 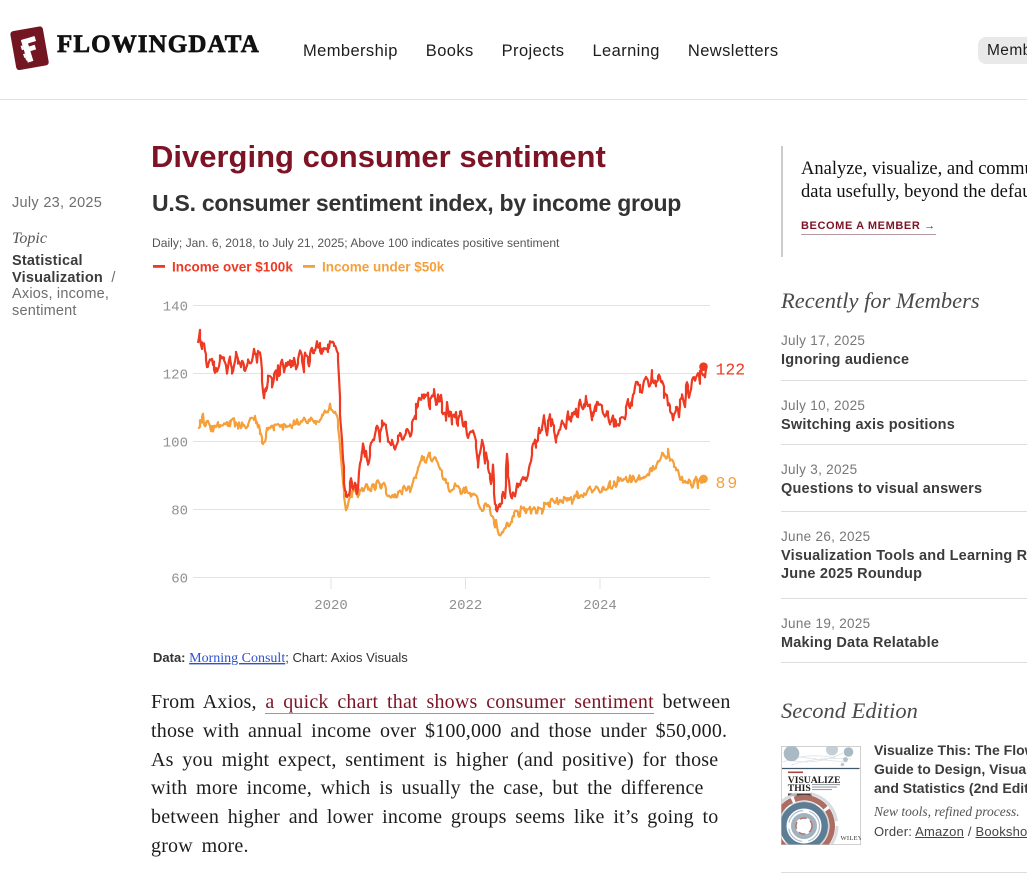 I want to click on svg-text: THIS, so click(x=799, y=788).